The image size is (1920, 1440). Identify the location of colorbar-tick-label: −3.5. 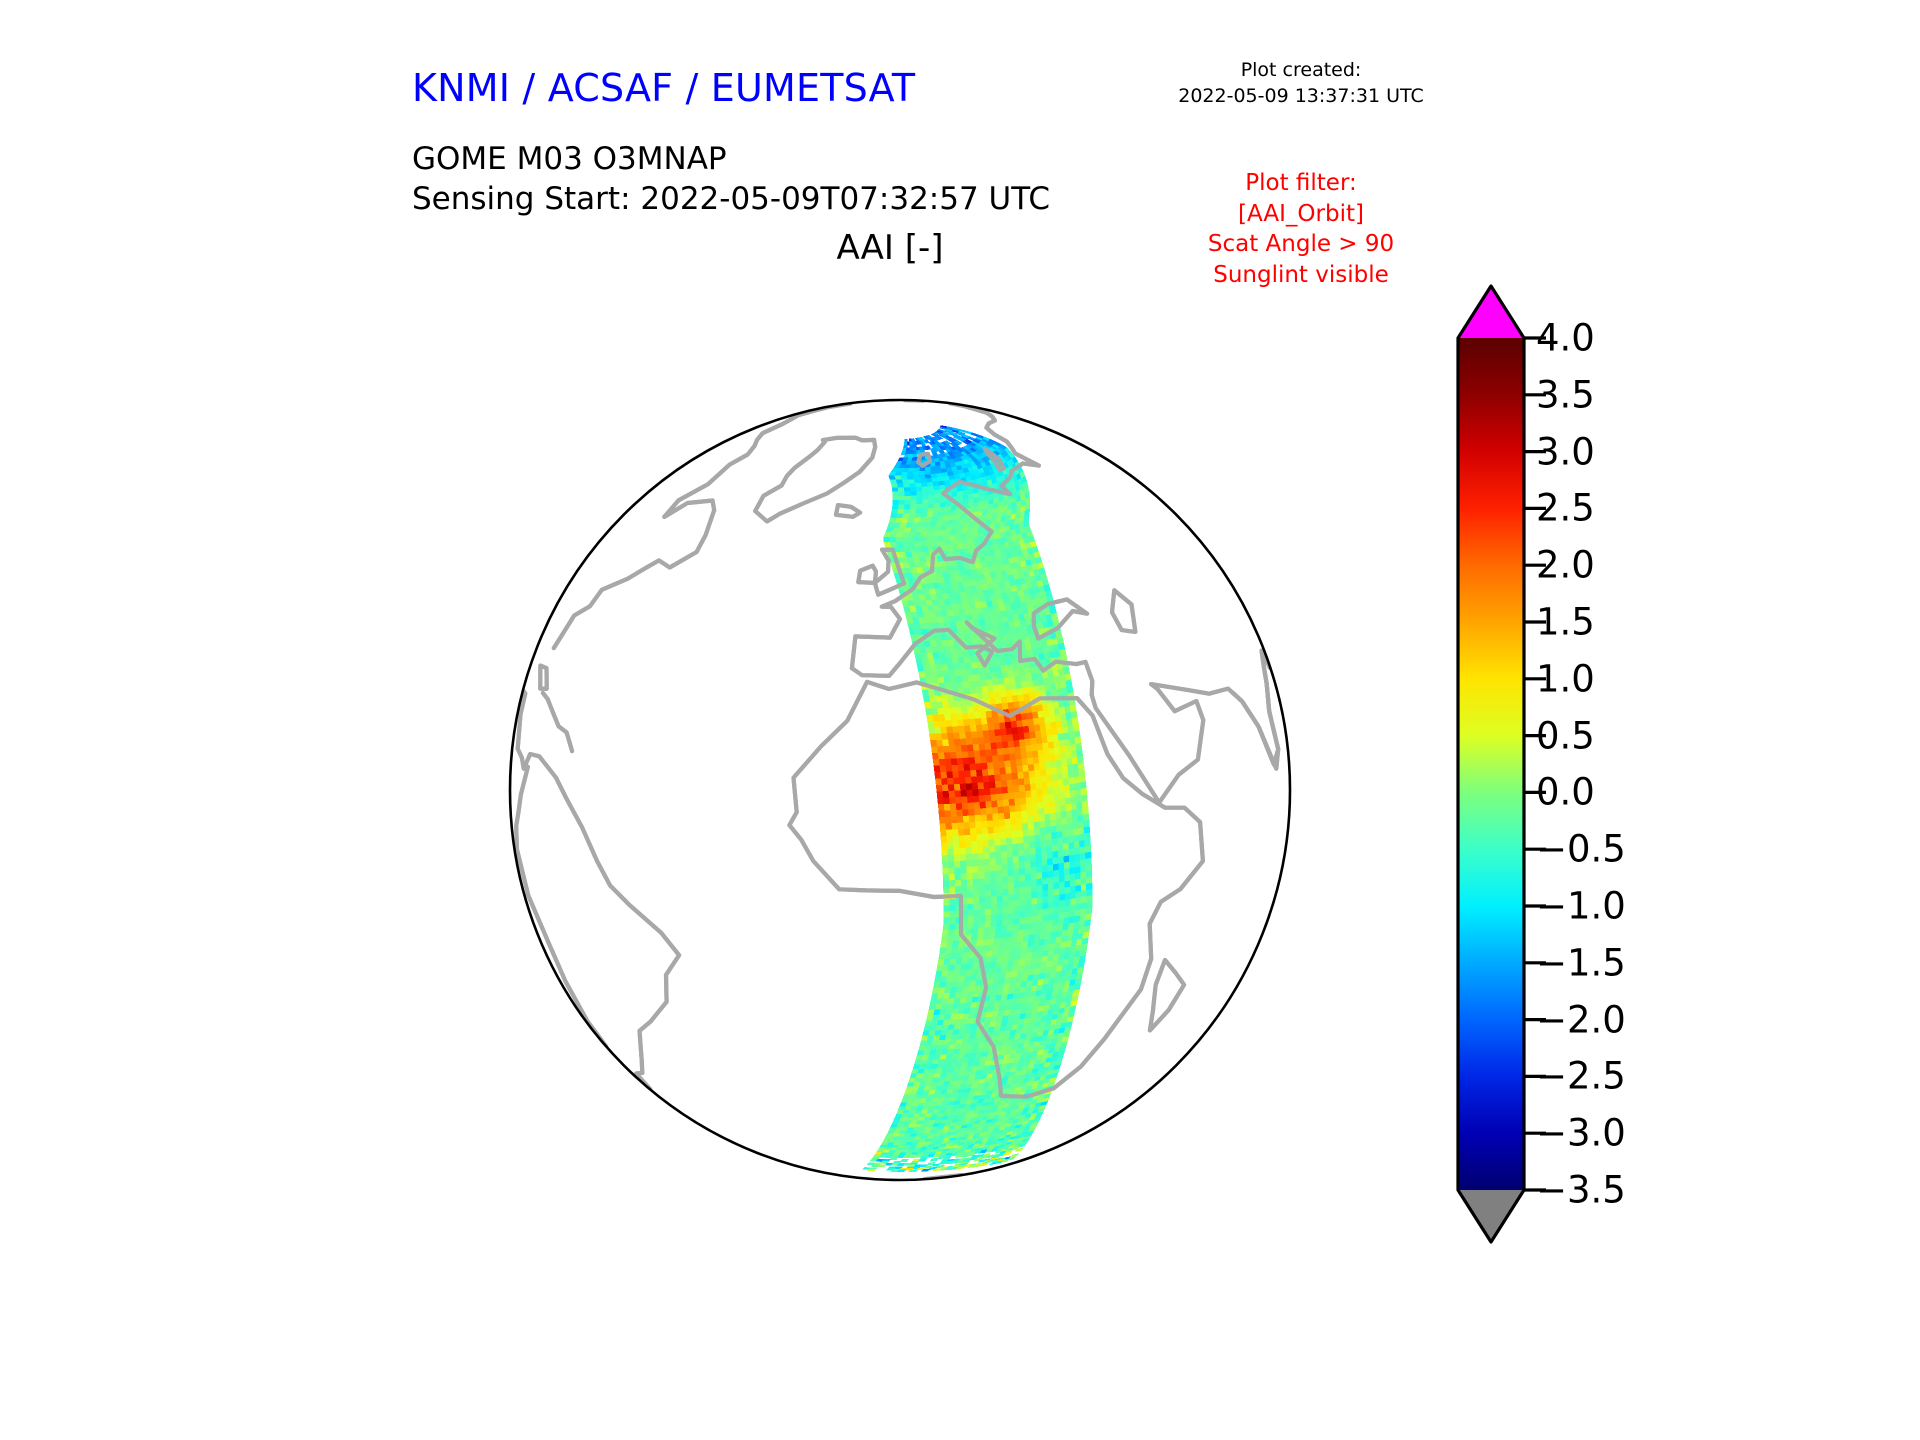
(1581, 1190).